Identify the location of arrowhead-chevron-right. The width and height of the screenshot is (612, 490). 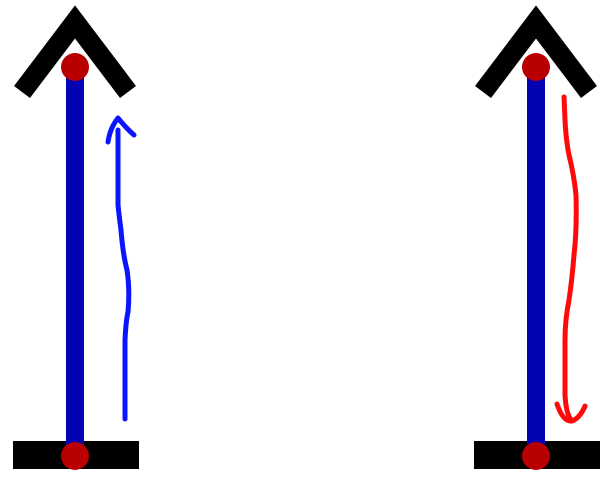
(536, 52).